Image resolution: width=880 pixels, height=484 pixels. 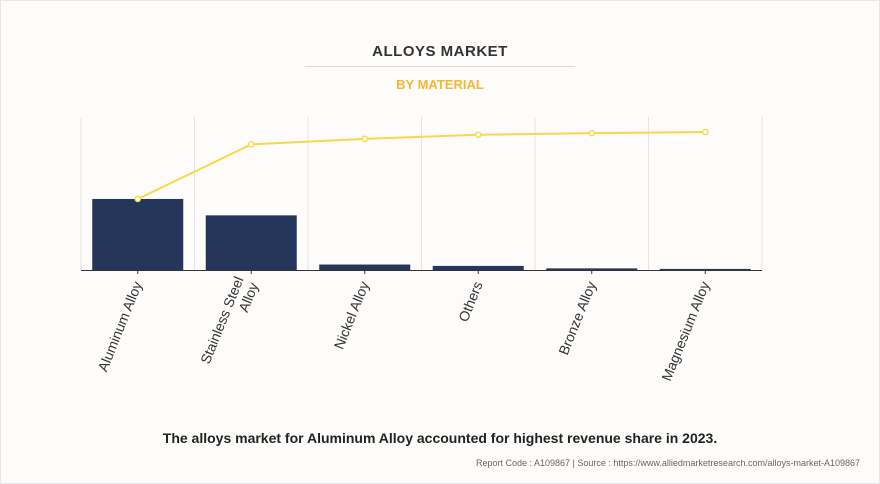 I want to click on chart-subtitle: BY MATERIAL, so click(x=440, y=84).